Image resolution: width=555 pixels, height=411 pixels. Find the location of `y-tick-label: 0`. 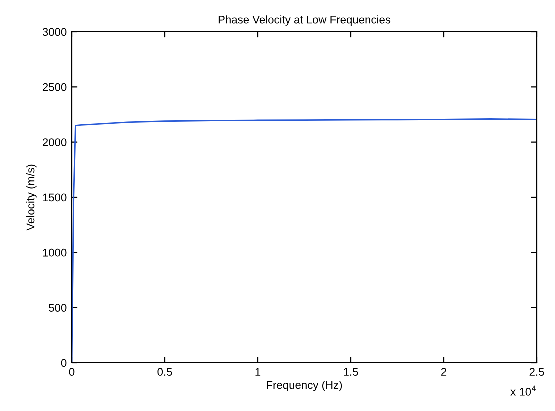

y-tick-label: 0 is located at coordinates (64, 363).